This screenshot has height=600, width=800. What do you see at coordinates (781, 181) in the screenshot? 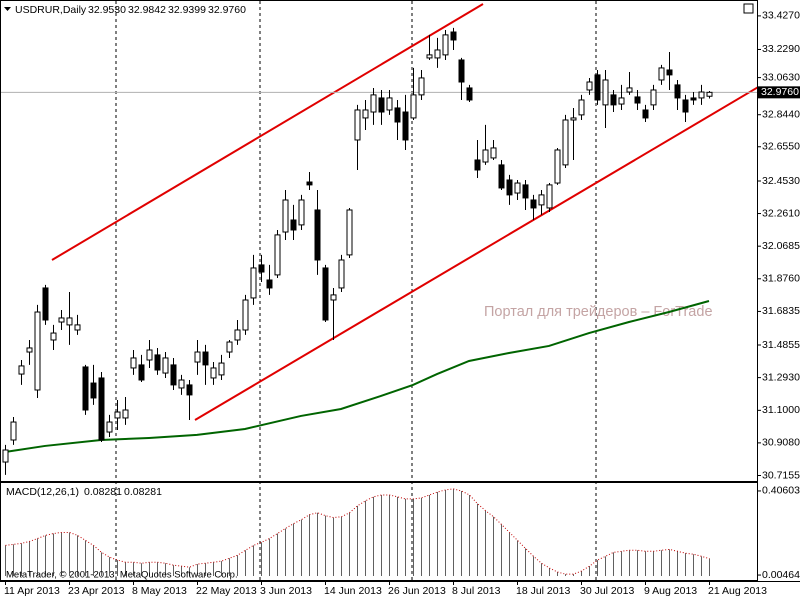
I see `y-tick-label: 32.4530` at bounding box center [781, 181].